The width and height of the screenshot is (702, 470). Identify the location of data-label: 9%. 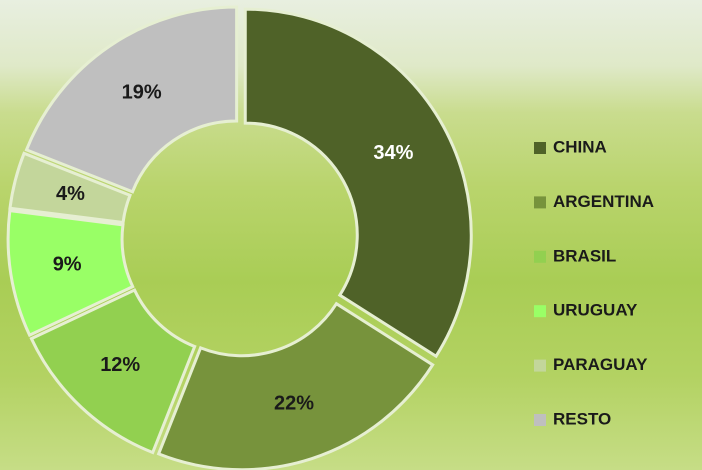
(67, 265).